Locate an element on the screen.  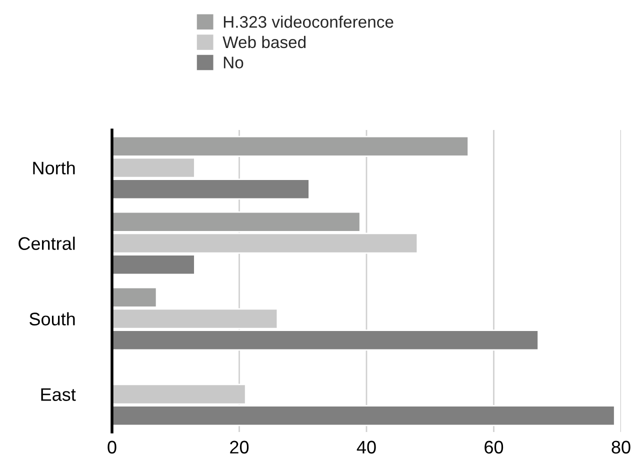
y-tick-label: South is located at coordinates (52, 319).